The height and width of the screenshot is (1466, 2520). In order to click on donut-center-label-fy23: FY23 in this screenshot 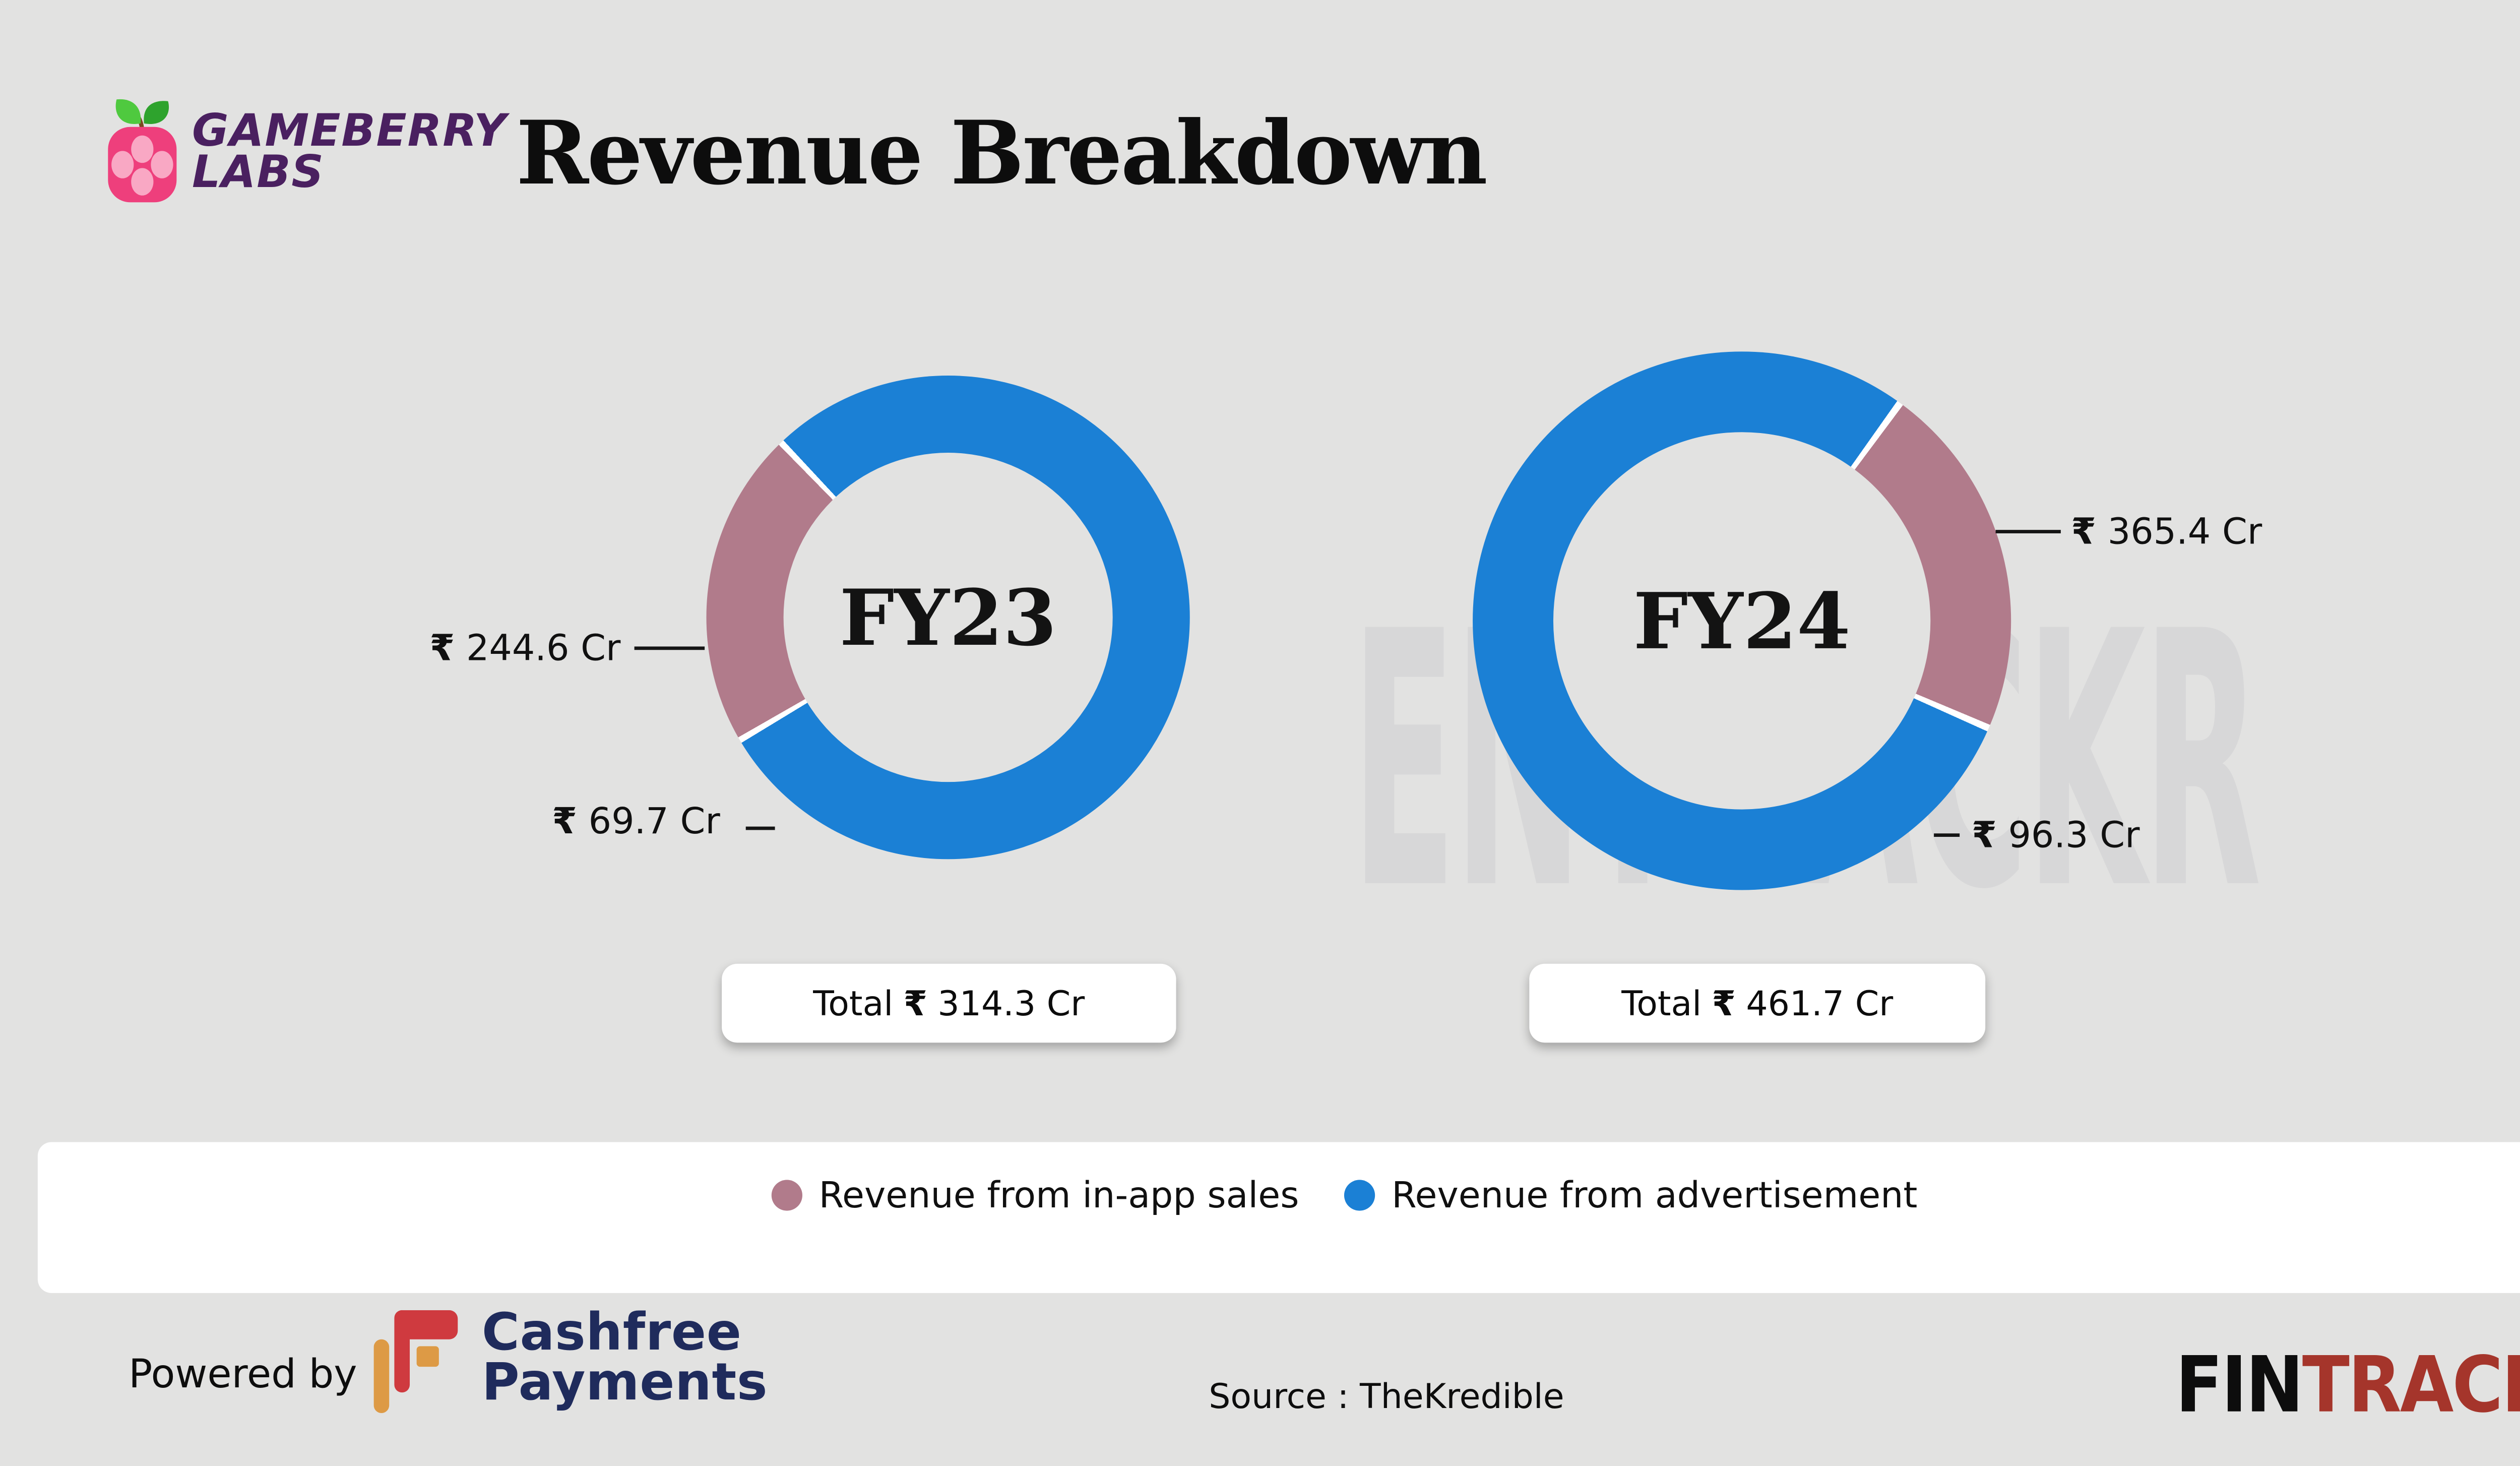, I will do `click(948, 617)`.